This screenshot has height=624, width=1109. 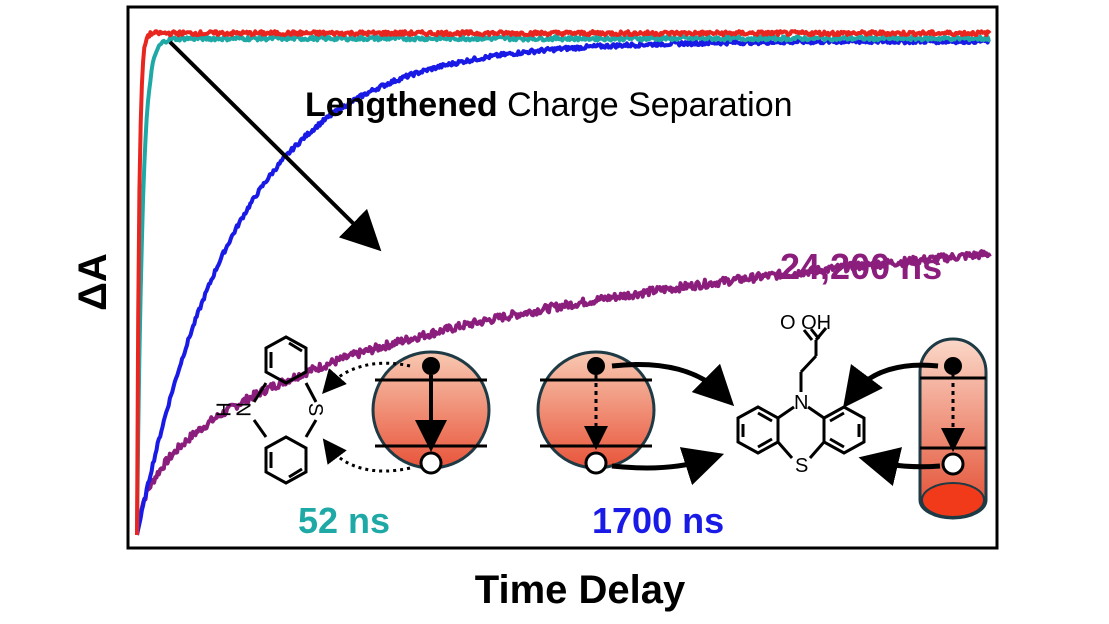 What do you see at coordinates (806, 323) in the screenshot?
I see `atom-label-cooh: O OH` at bounding box center [806, 323].